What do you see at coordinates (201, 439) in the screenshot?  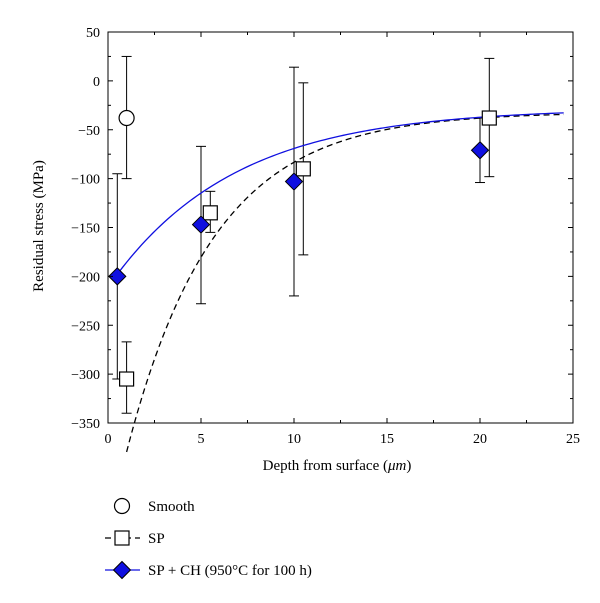 I see `x-tick-label: 5` at bounding box center [201, 439].